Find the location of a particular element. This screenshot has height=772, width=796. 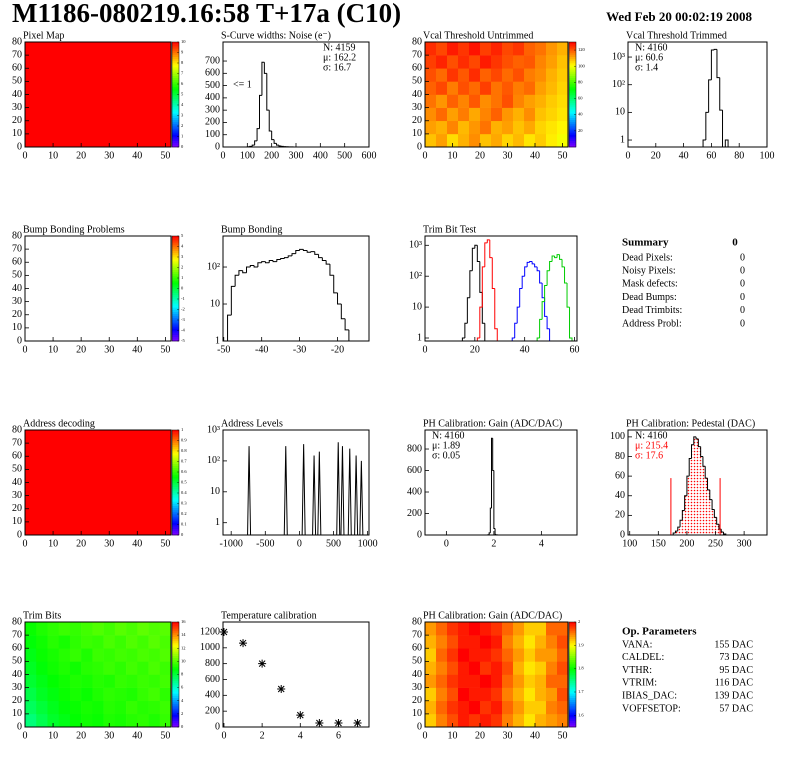

x-tick-label: 30 is located at coordinates (109, 735).